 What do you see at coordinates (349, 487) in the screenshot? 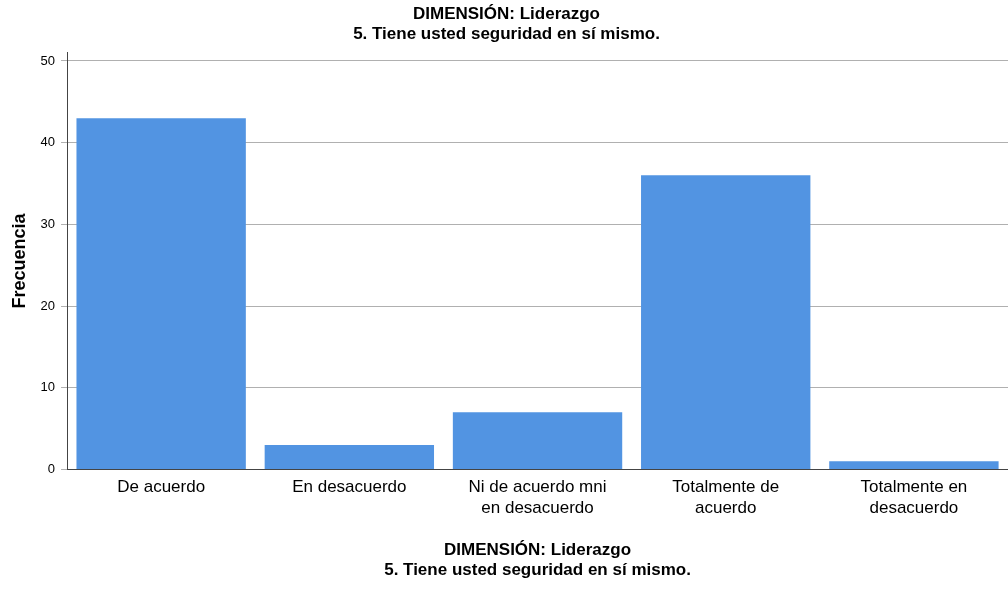
I see `x-tick-label: En desacuerdo` at bounding box center [349, 487].